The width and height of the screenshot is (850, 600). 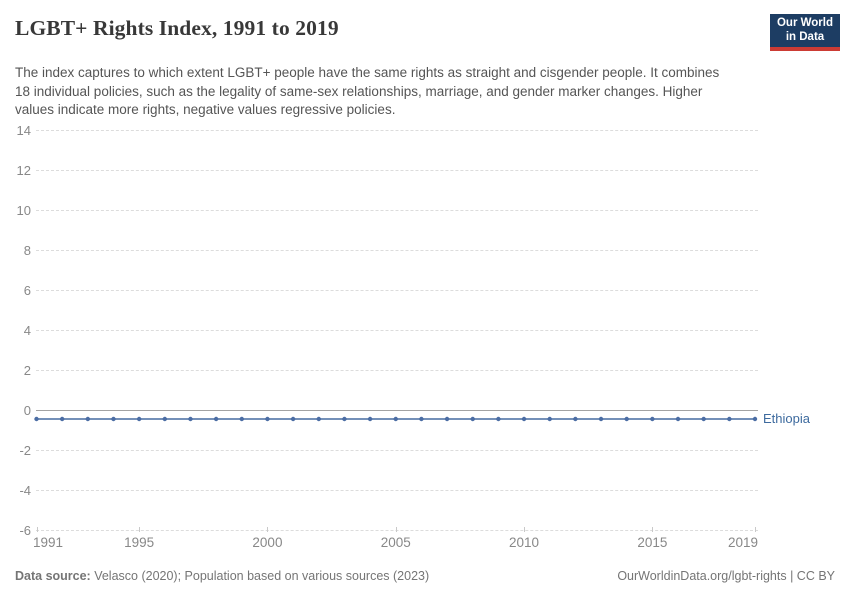 I want to click on owid-logo: Our World in Data, so click(x=805, y=32).